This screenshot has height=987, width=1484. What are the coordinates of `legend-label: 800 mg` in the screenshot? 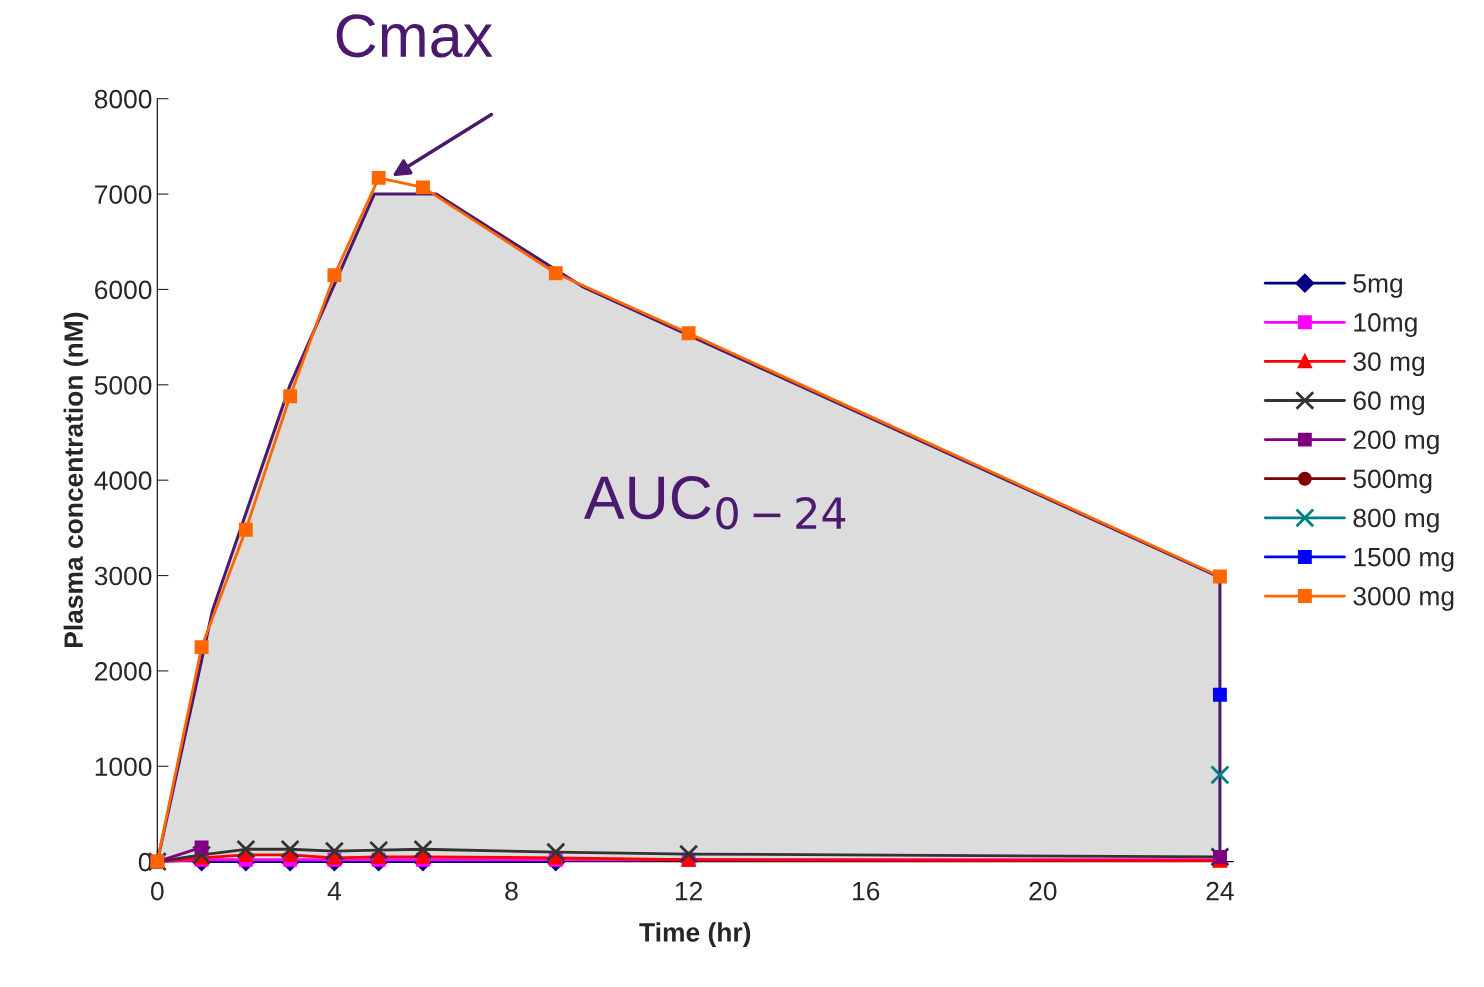 It's located at (1396, 520).